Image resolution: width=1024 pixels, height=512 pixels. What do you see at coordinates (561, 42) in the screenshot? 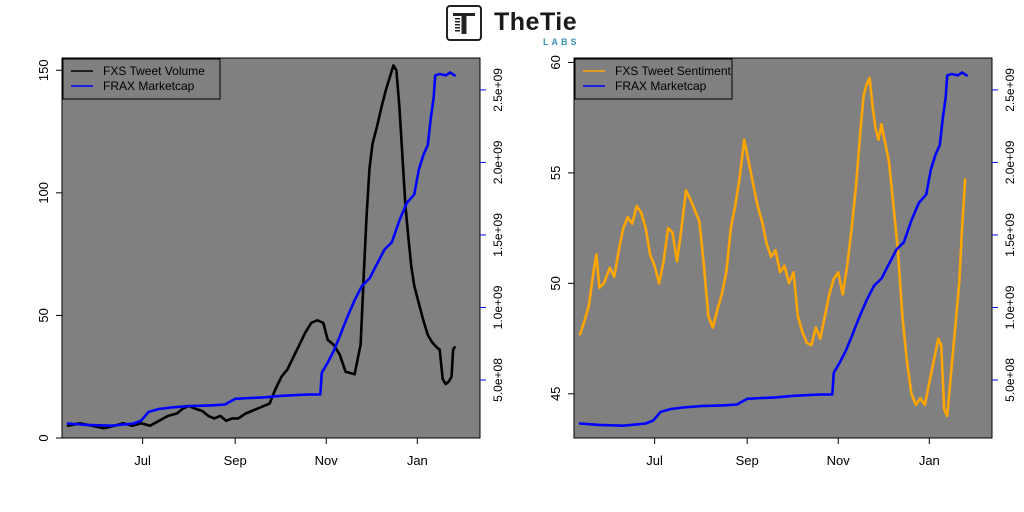
I see `brand-sub: LABS` at bounding box center [561, 42].